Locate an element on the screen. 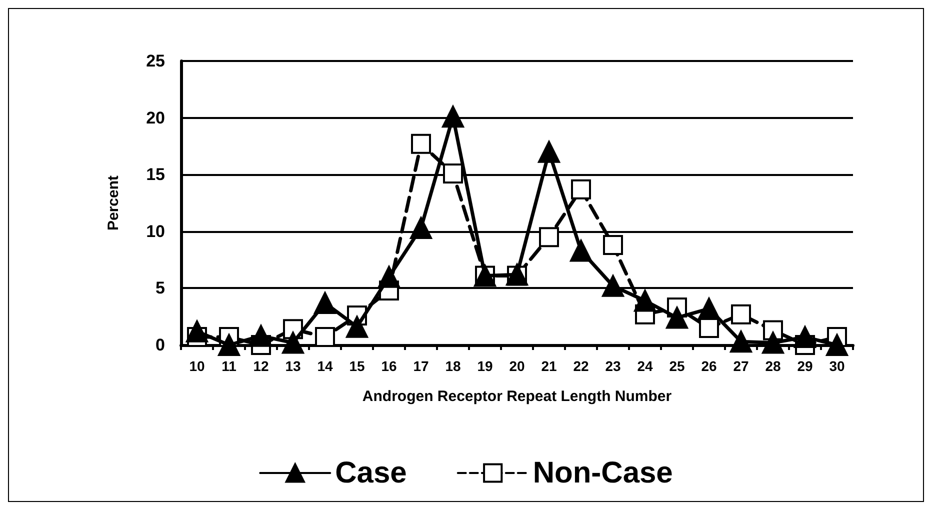  y-axis-title: Percent is located at coordinates (113, 203).